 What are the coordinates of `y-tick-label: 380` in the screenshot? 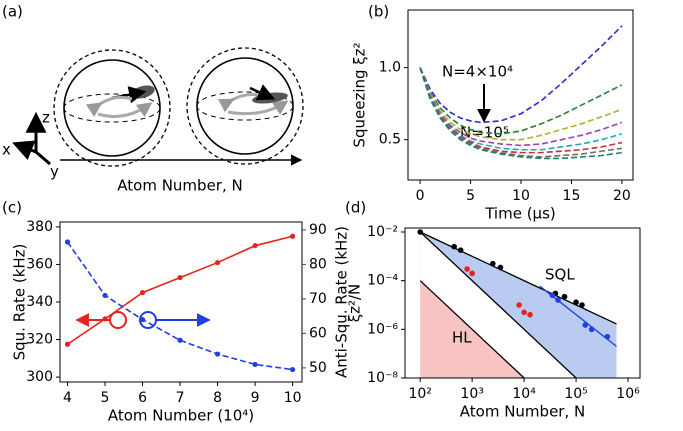 It's located at (39, 227).